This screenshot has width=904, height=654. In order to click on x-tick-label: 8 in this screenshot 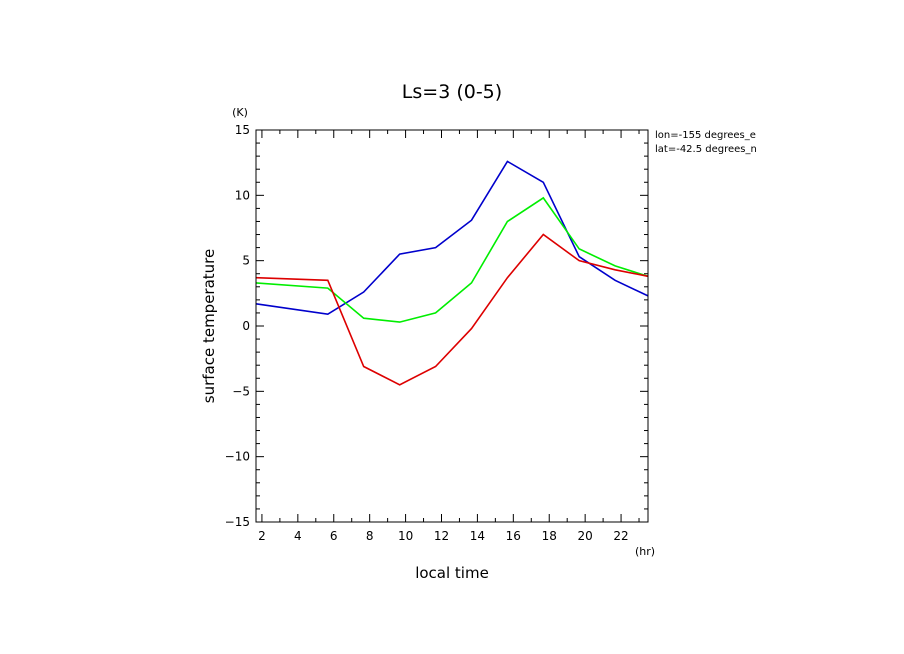, I will do `click(370, 536)`.